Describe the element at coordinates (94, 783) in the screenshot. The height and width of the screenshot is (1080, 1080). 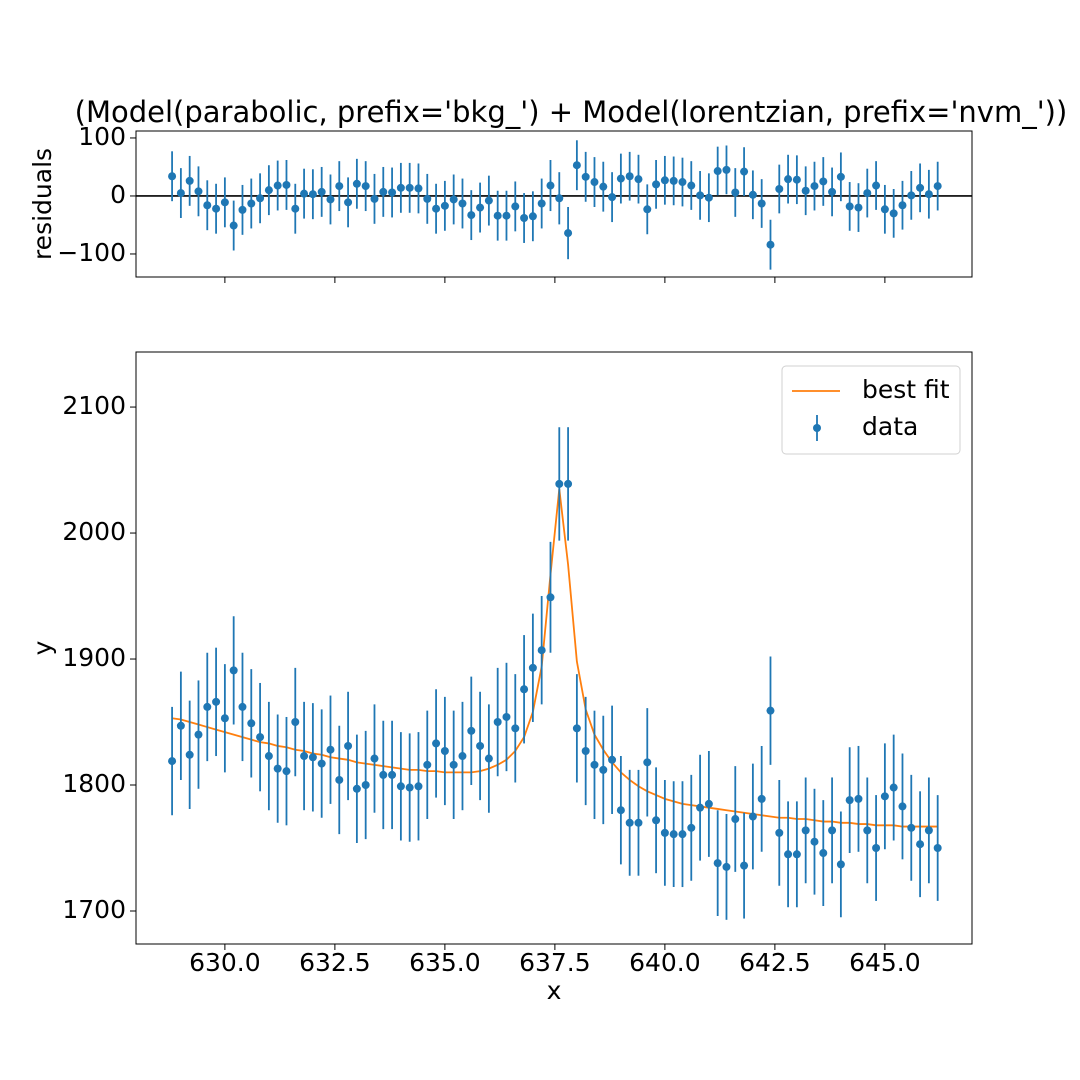
I see `y-tick-label: 1800` at that location.